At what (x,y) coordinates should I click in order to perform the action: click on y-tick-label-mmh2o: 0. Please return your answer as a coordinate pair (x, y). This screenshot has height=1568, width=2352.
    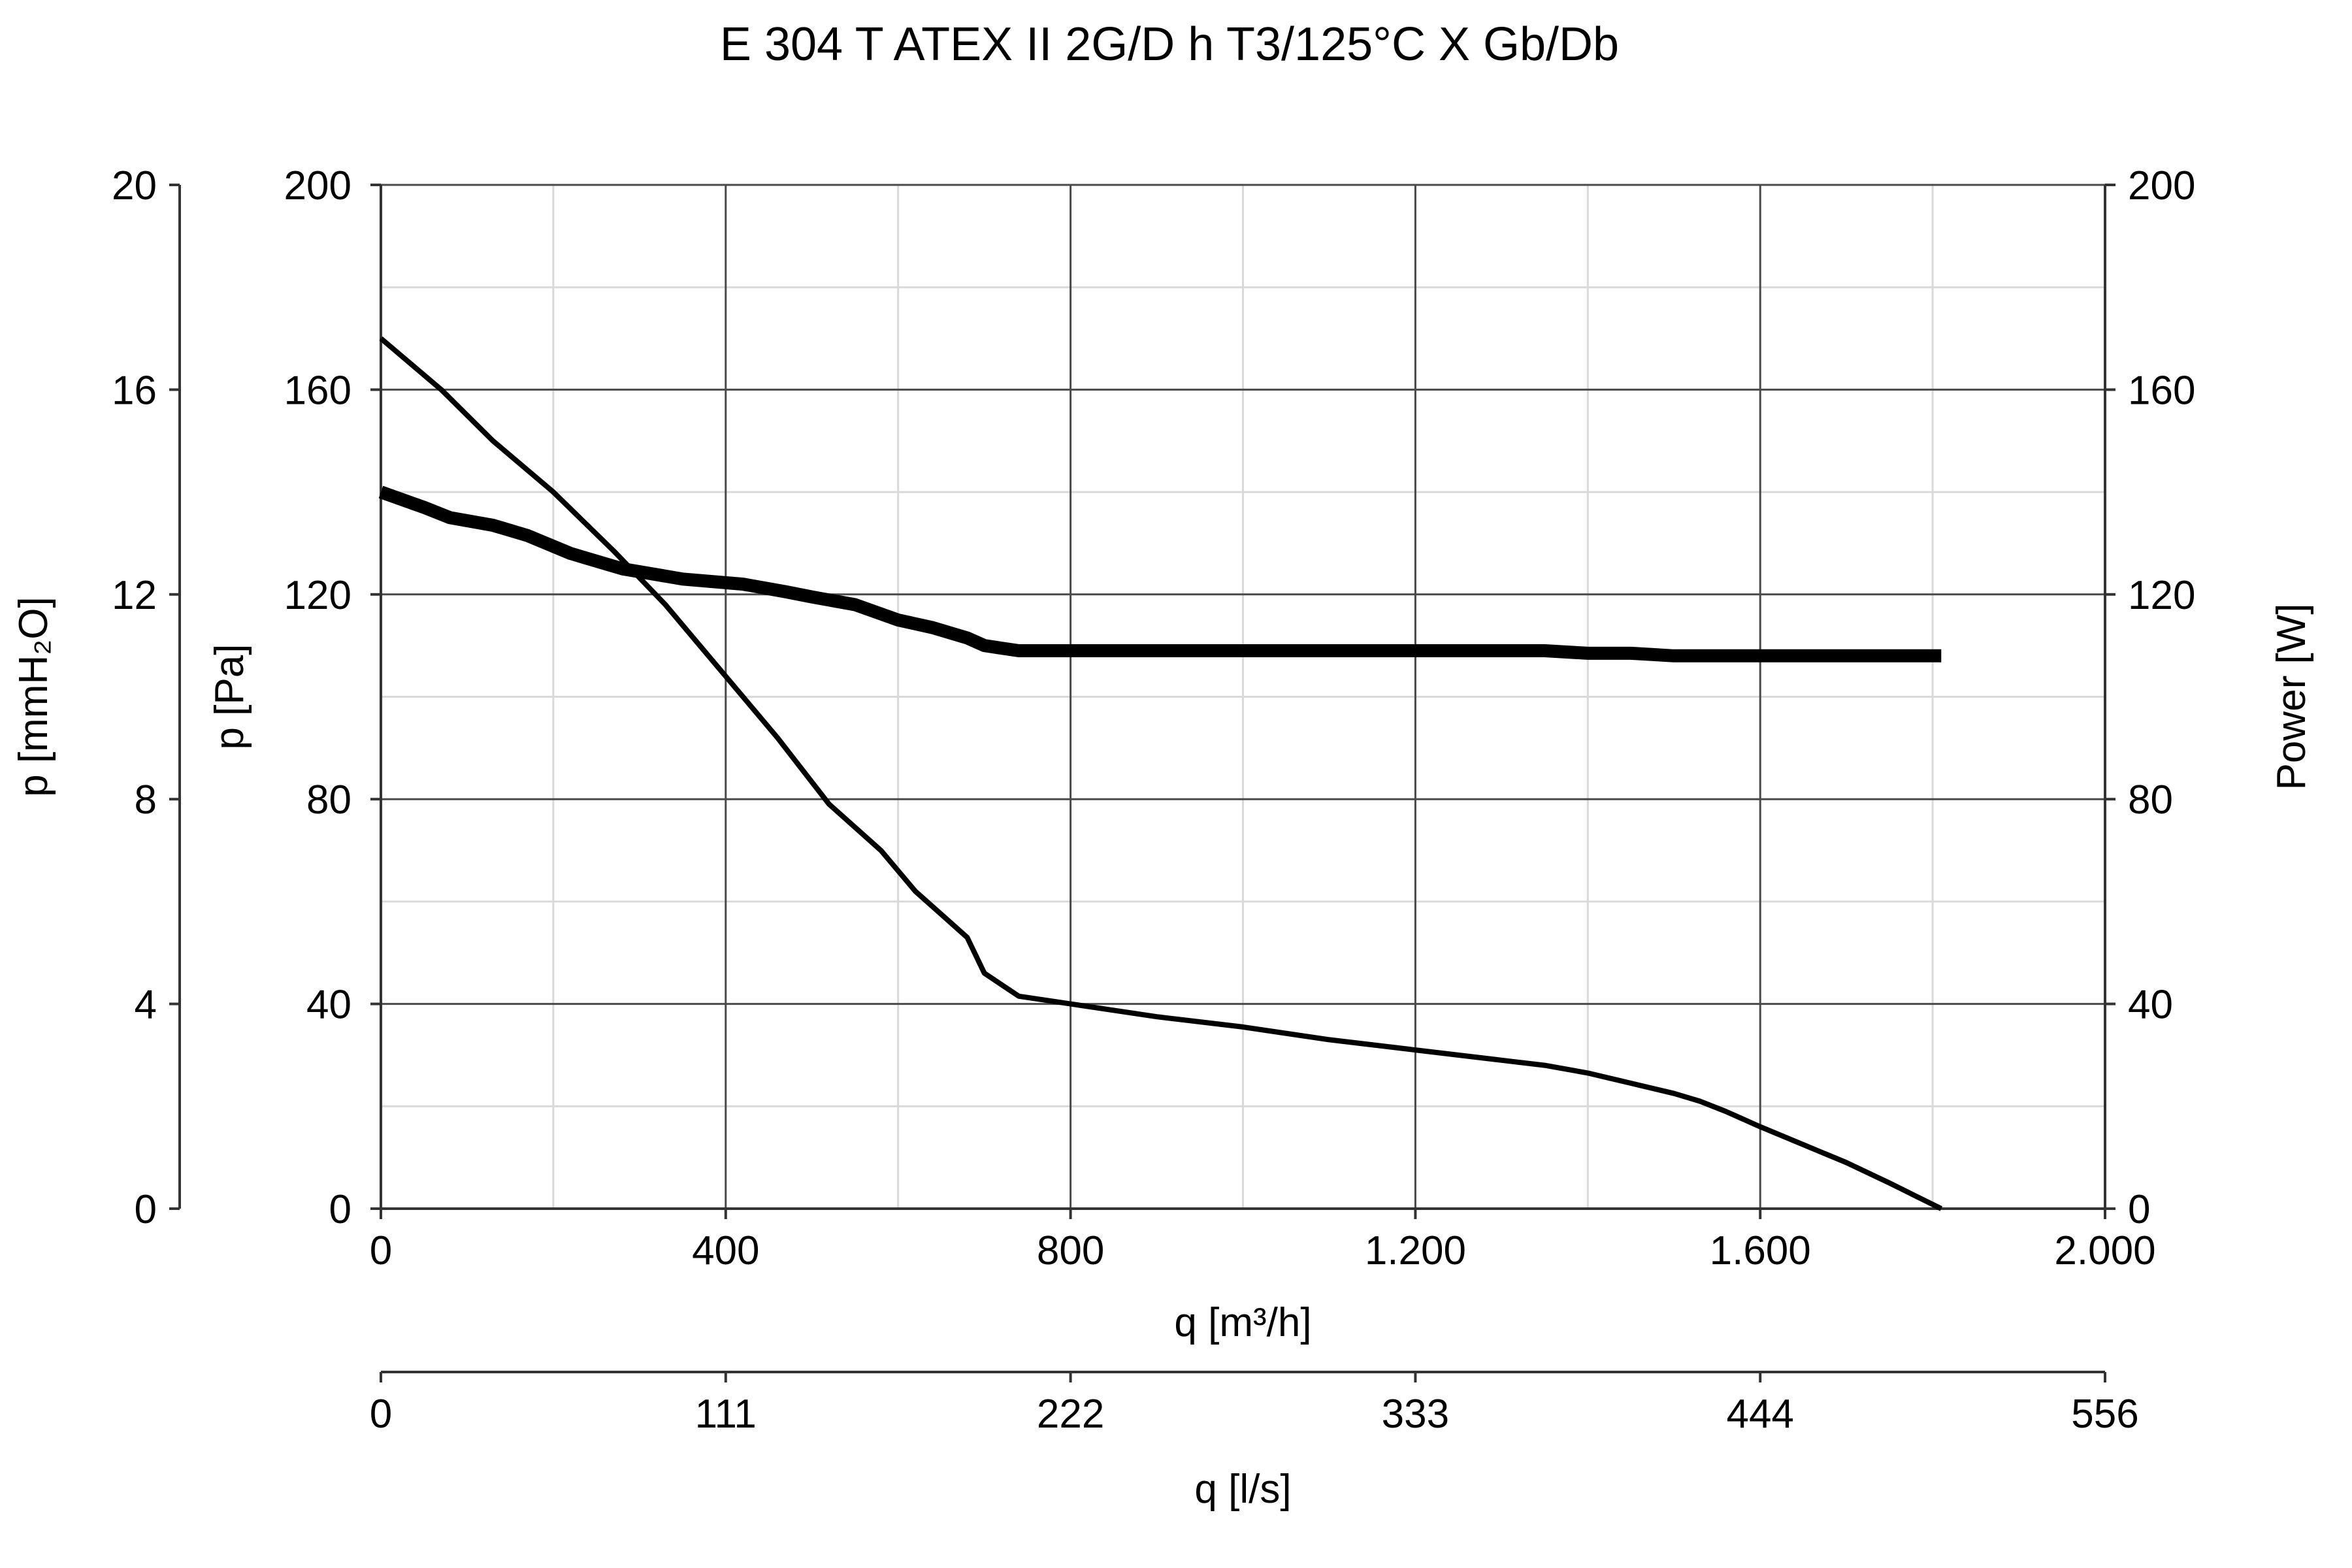
    Looking at the image, I should click on (146, 1209).